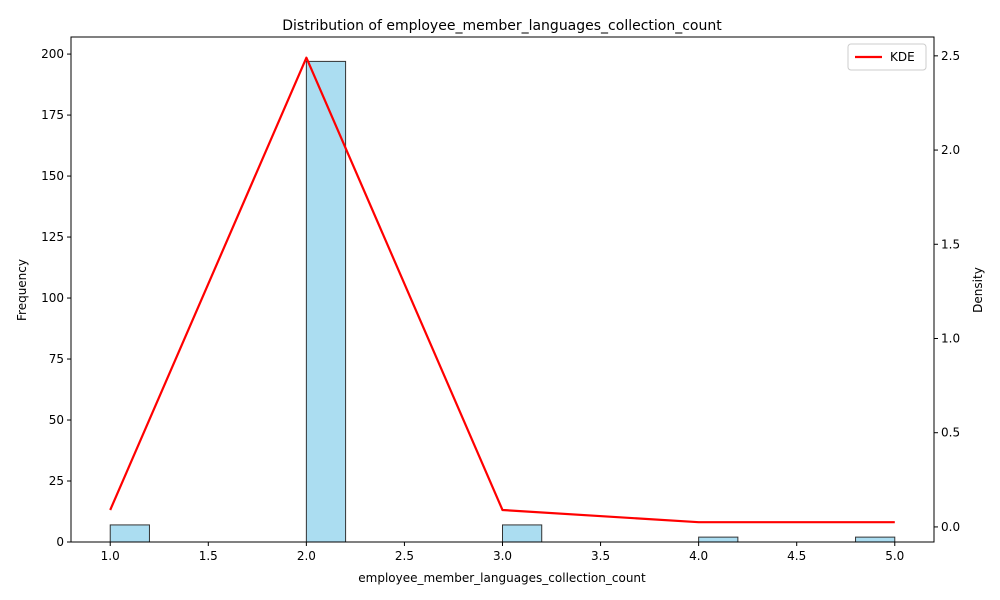 The image size is (1000, 600). Describe the element at coordinates (978, 290) in the screenshot. I see `y2-axis-title: Density` at that location.